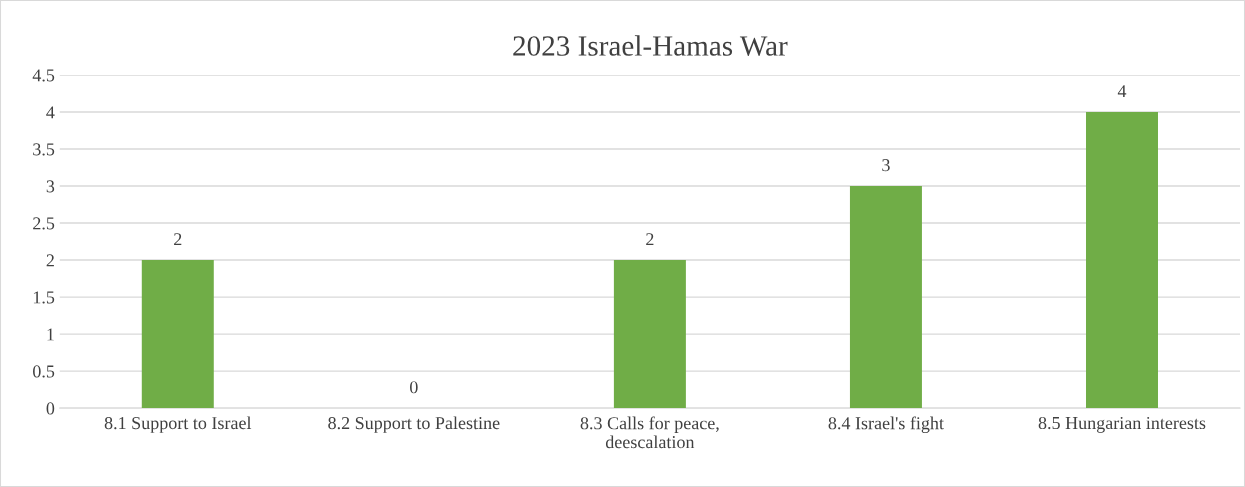 The height and width of the screenshot is (487, 1245). What do you see at coordinates (50, 112) in the screenshot?
I see `y-tick-label: 4` at bounding box center [50, 112].